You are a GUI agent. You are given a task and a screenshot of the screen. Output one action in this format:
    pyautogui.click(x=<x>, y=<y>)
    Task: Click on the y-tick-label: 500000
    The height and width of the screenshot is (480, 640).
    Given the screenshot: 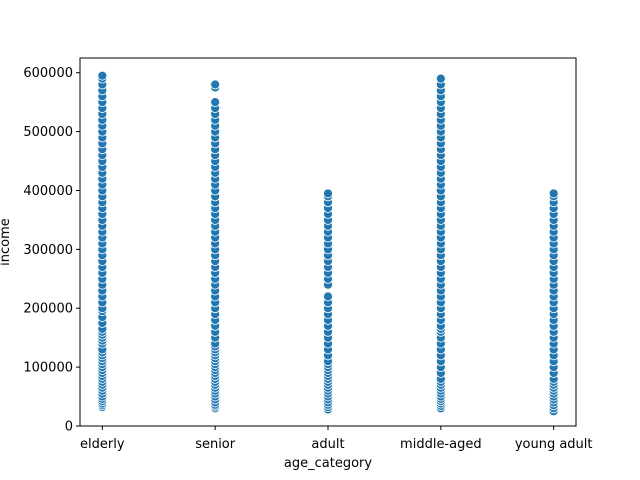 What is the action you would take?
    pyautogui.click(x=48, y=132)
    